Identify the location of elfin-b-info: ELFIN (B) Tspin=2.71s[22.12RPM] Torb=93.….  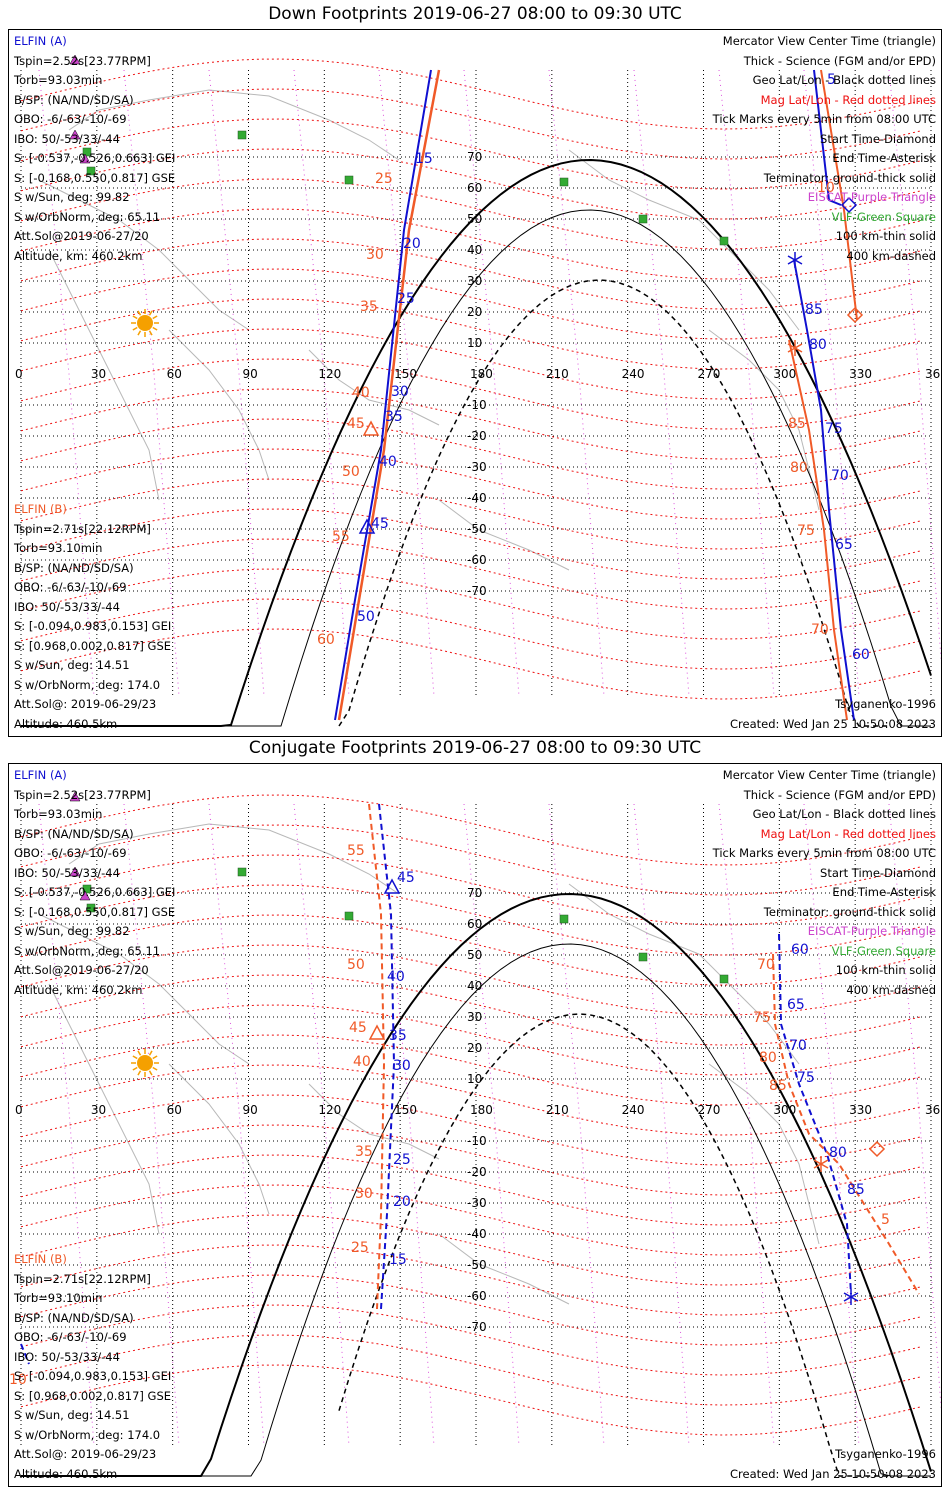
(92, 1367).